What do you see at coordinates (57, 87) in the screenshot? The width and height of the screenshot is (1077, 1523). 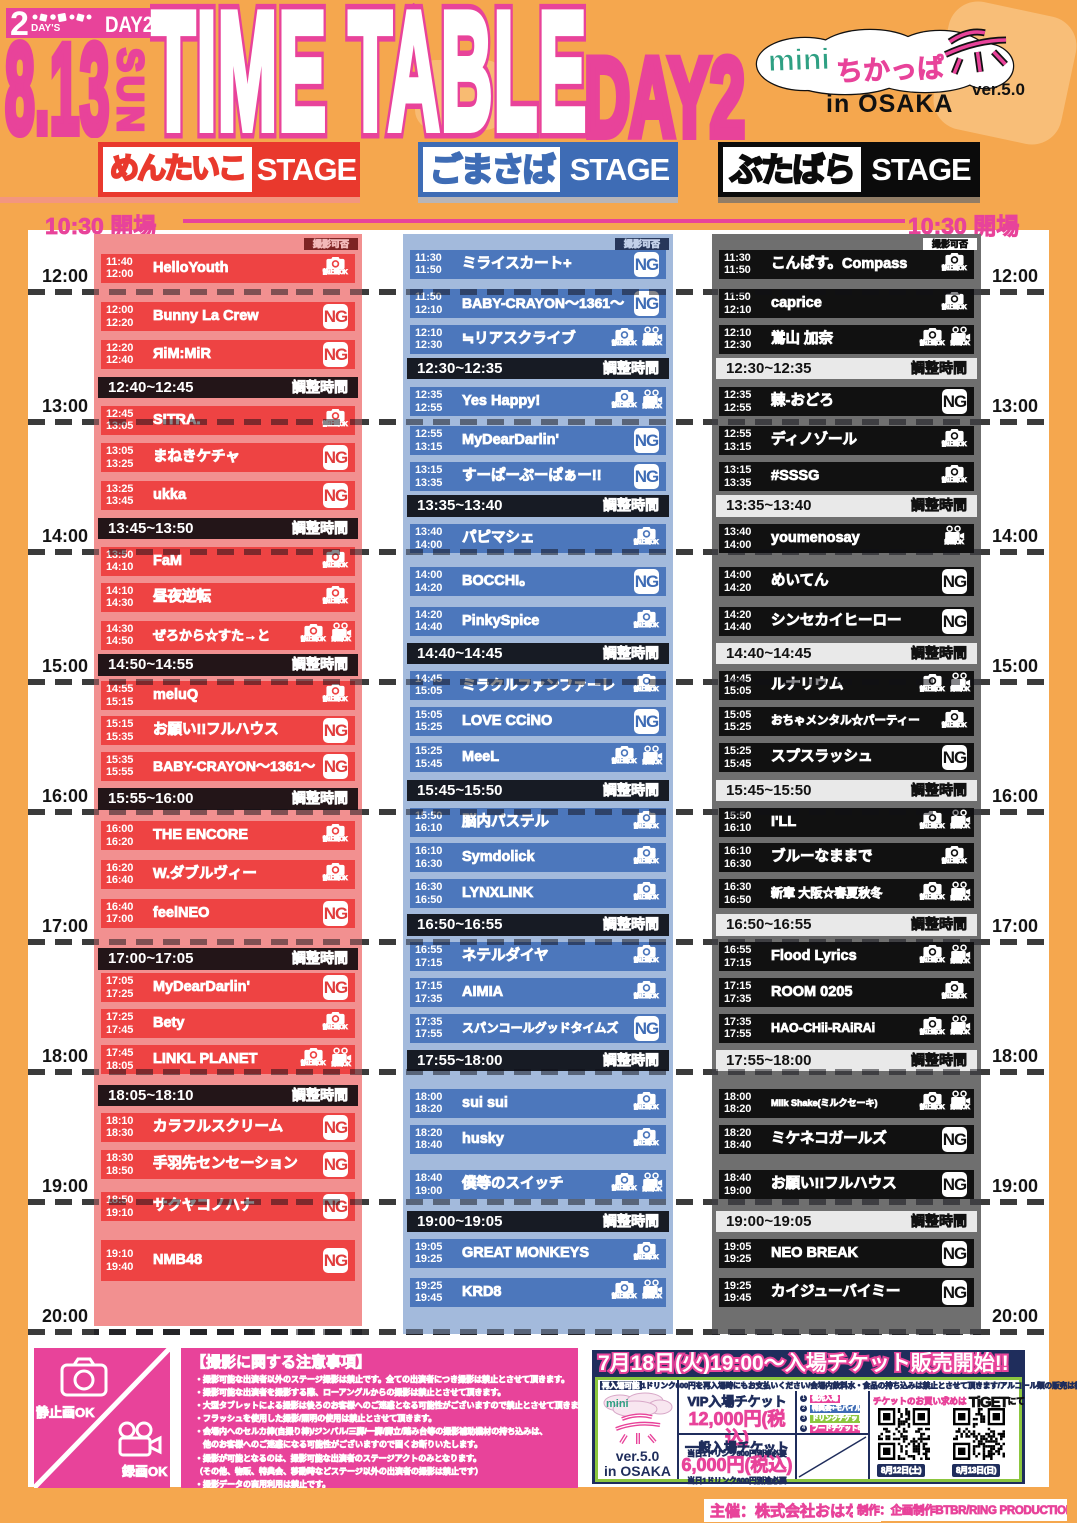 I see `svg-text: 8.13` at bounding box center [57, 87].